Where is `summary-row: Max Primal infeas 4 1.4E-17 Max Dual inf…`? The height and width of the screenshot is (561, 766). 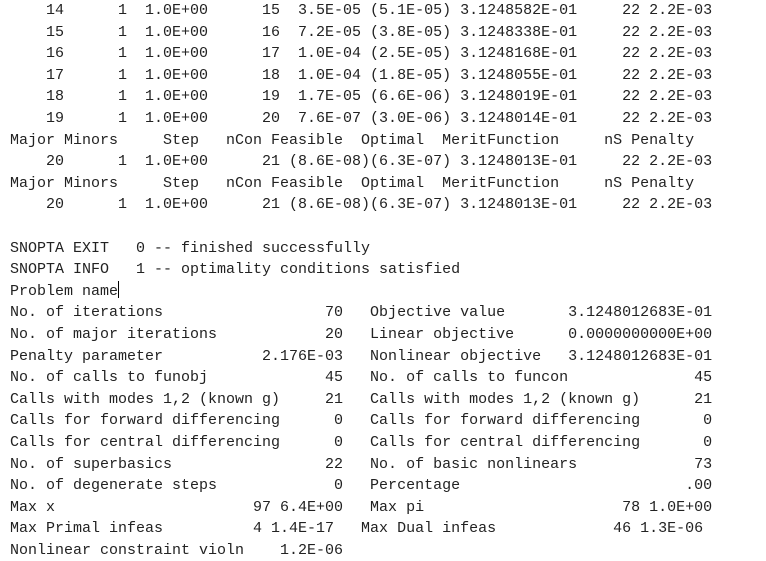
summary-row: Max Primal infeas 4 1.4E-17 Max Dual inf… is located at coordinates (357, 529).